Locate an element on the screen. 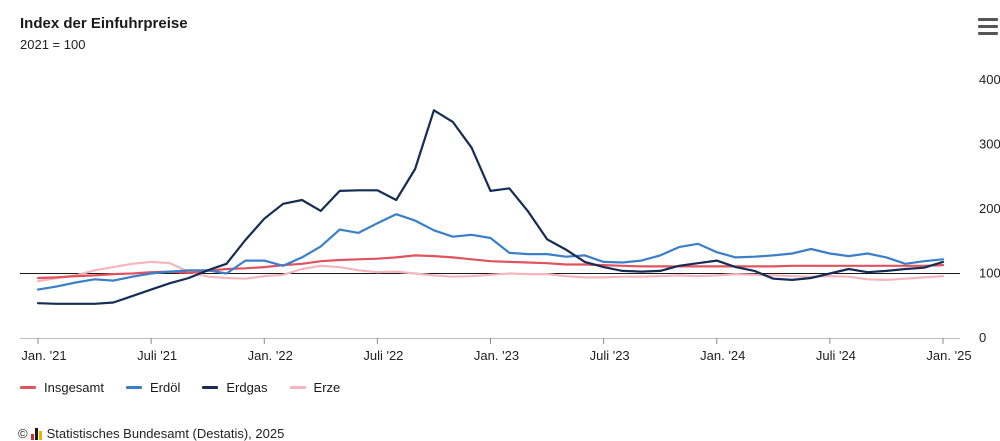 This screenshot has height=441, width=1000. x-tick-label: Jan. '25 is located at coordinates (948, 355).